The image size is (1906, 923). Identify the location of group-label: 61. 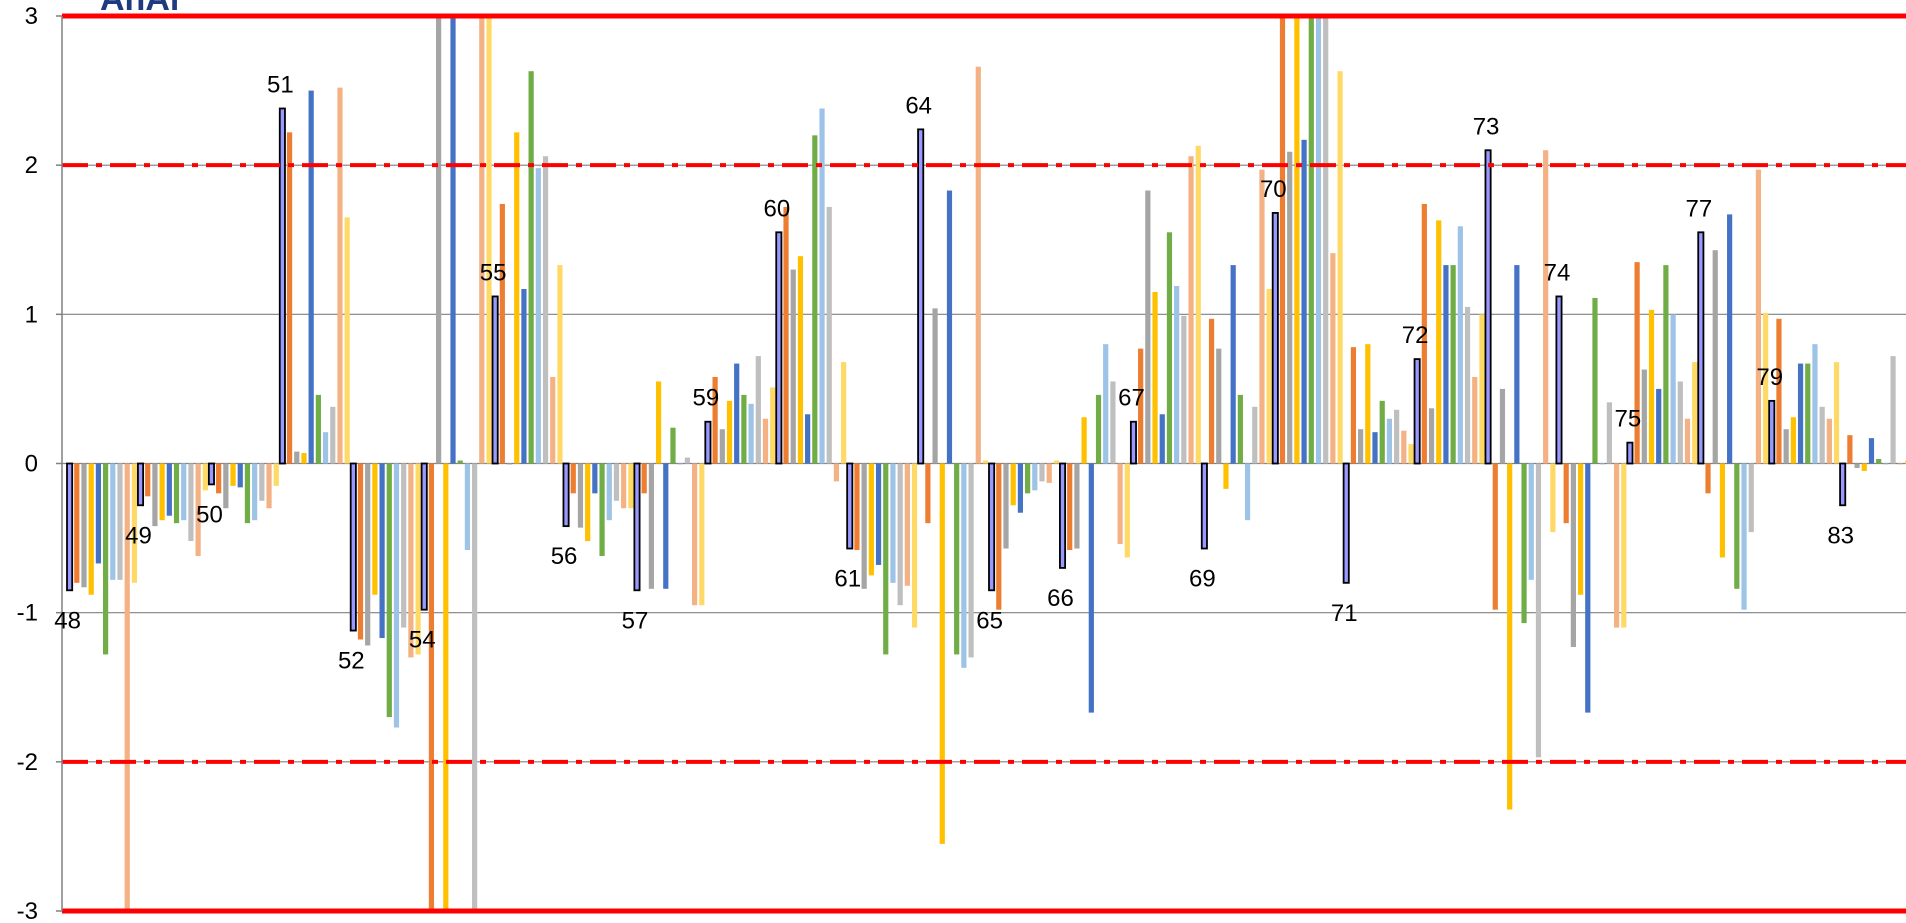
(847, 579).